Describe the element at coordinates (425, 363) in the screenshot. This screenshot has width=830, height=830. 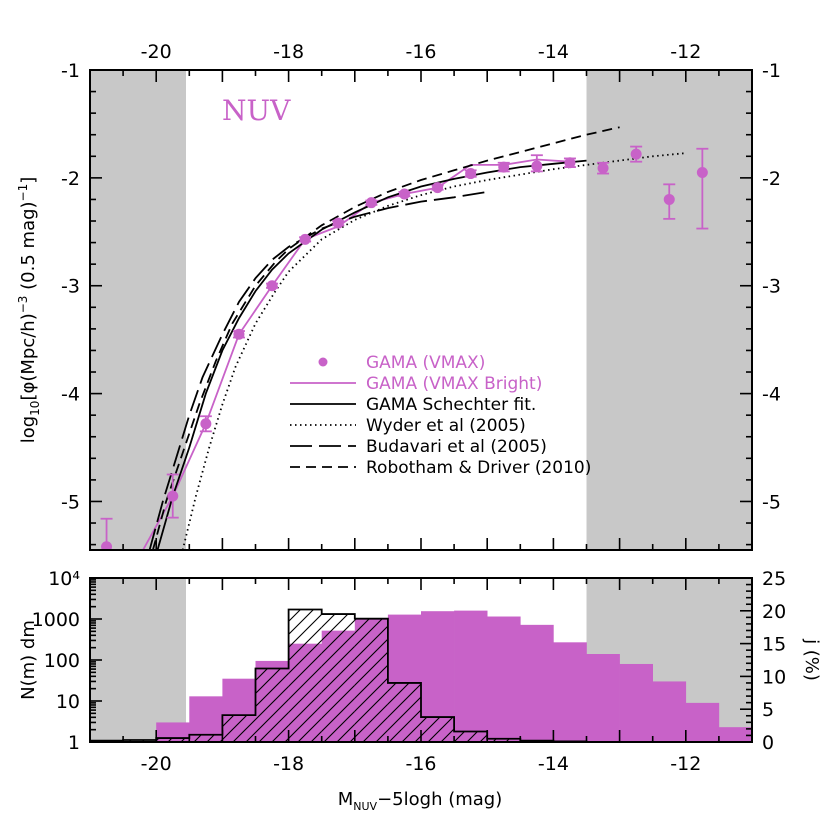
I see `legend-label: GAMA (VMAX)` at that location.